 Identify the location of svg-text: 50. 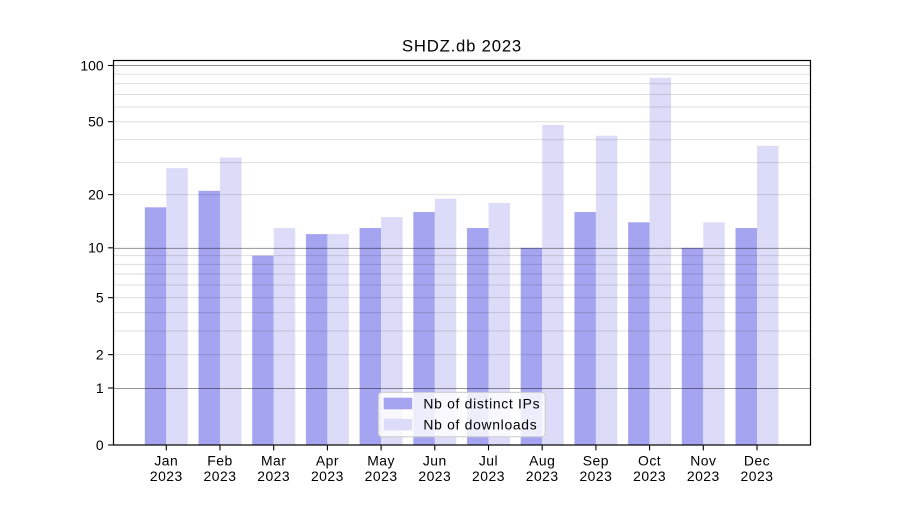
(96, 122).